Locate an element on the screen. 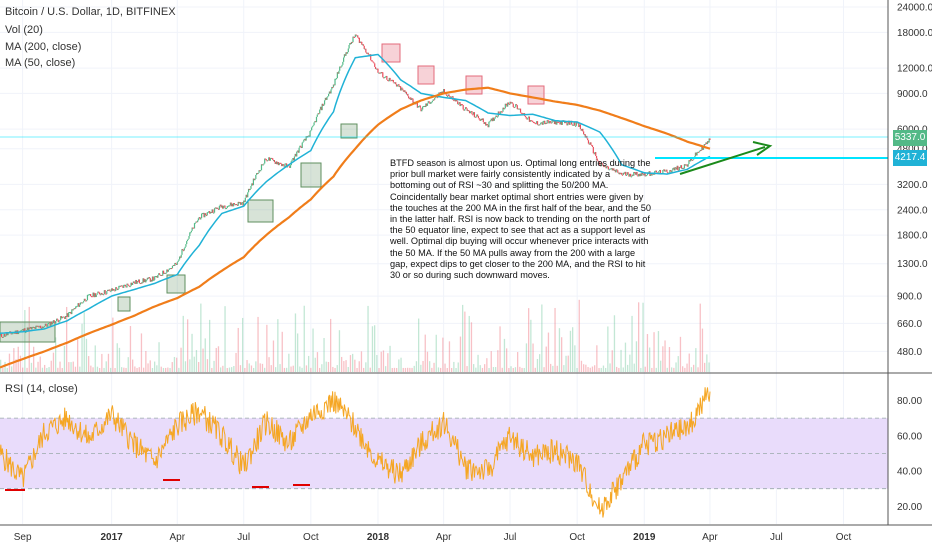 Image resolution: width=932 pixels, height=555 pixels. legend-ma50: MA (50, close) is located at coordinates (40, 63).